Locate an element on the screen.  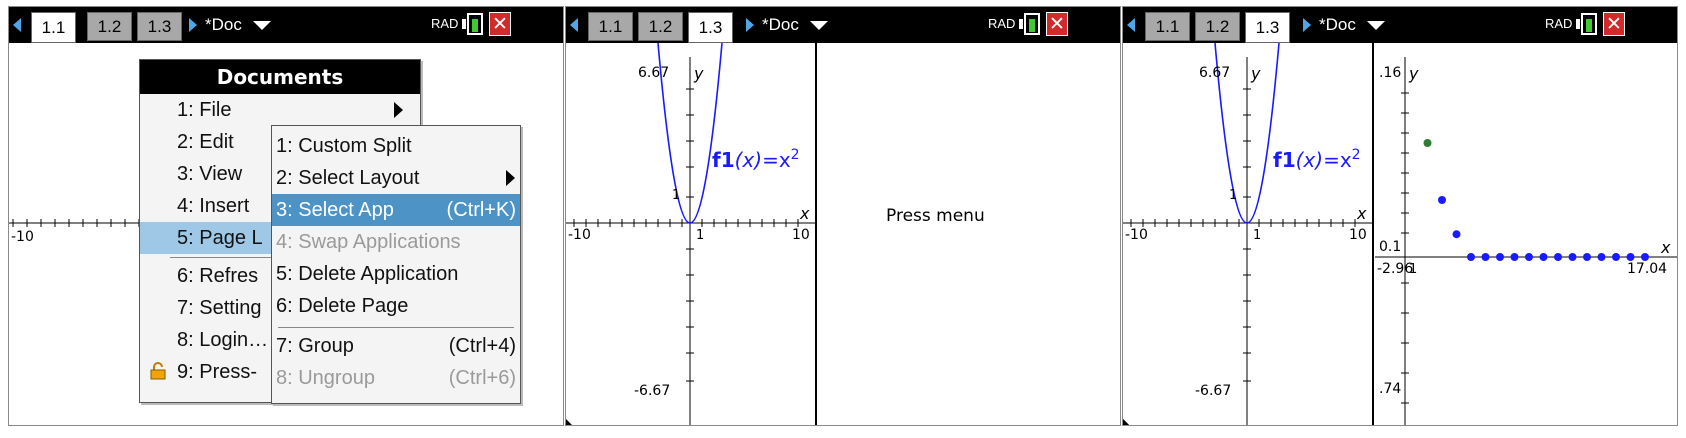
submenu-item-delete-page: 6: Delete Page is located at coordinates (396, 306).